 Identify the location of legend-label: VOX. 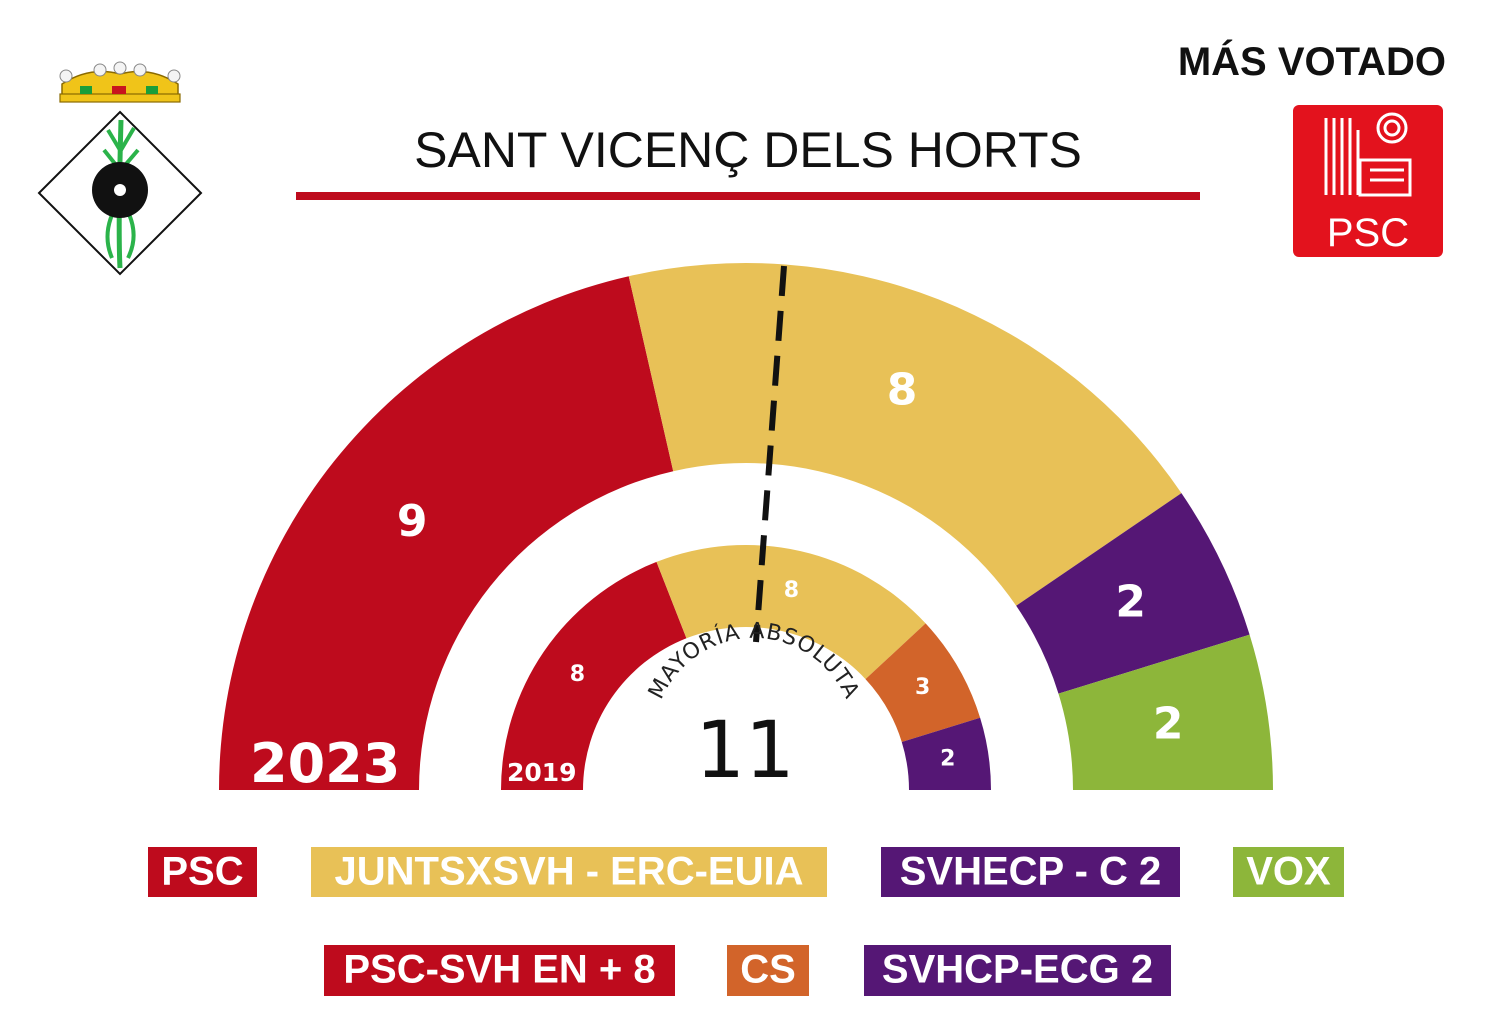
(1288, 872).